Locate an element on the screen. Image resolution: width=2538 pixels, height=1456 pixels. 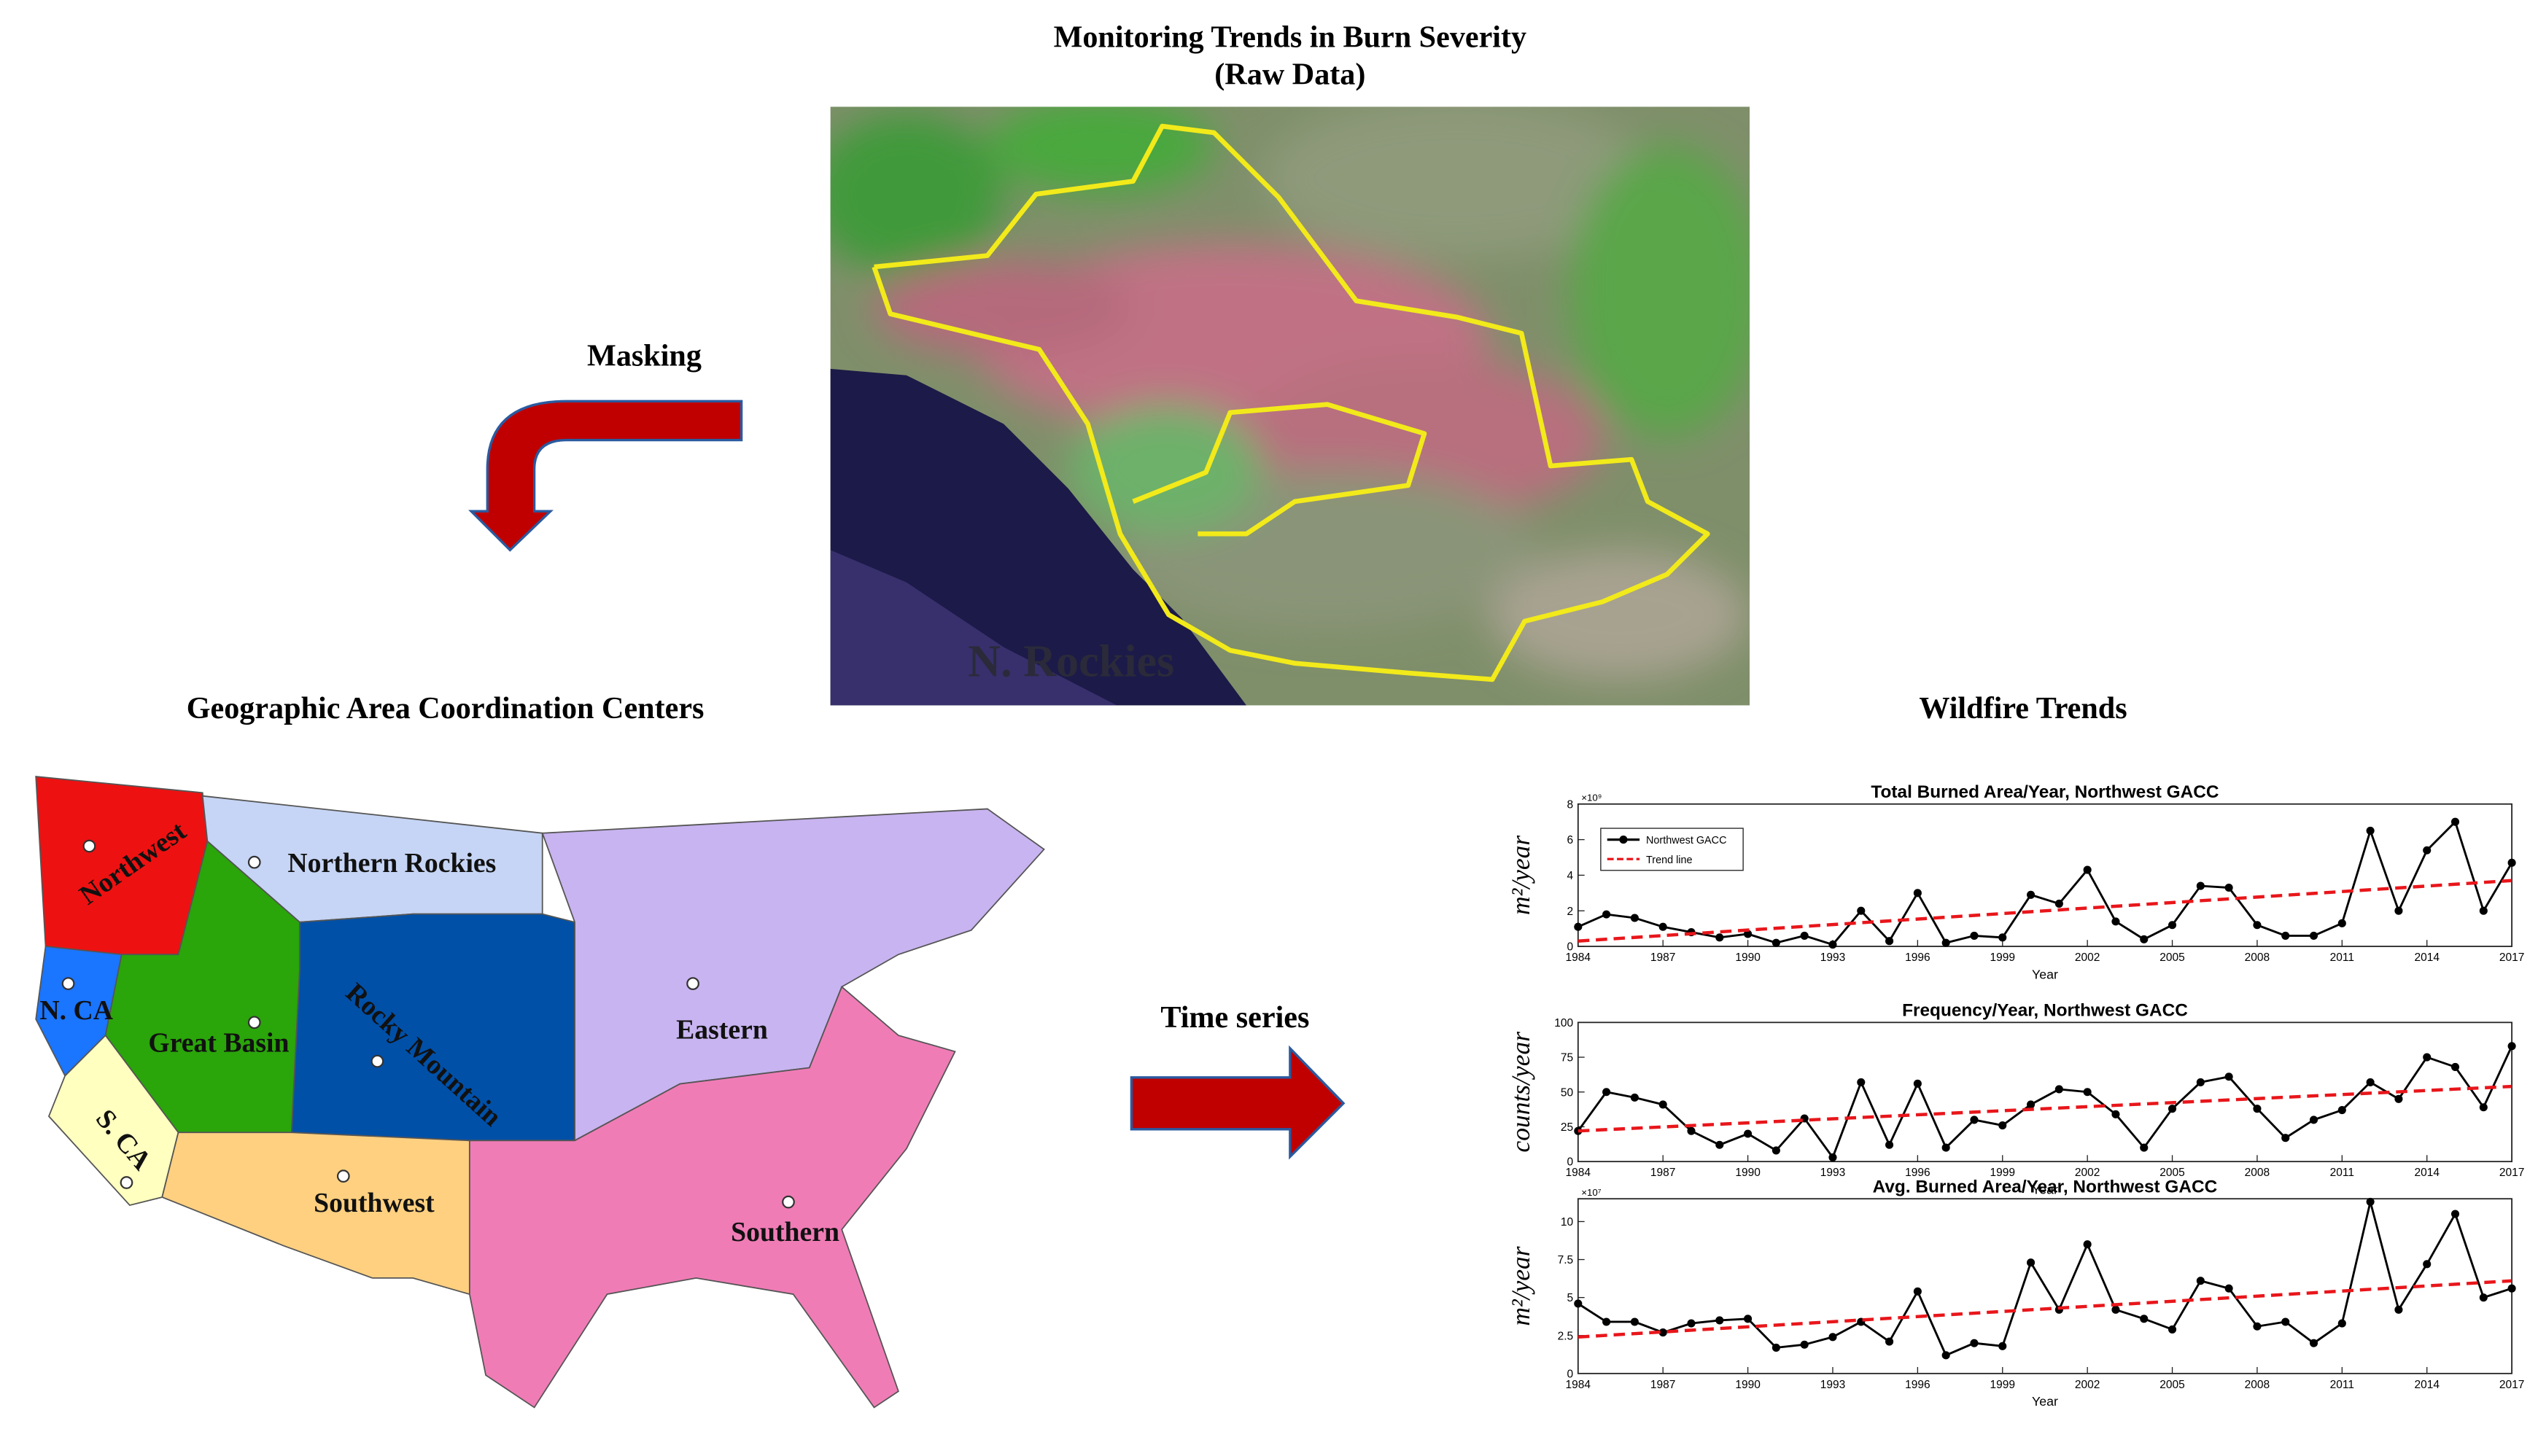
time-series-label: Time series is located at coordinates (1234, 1017).